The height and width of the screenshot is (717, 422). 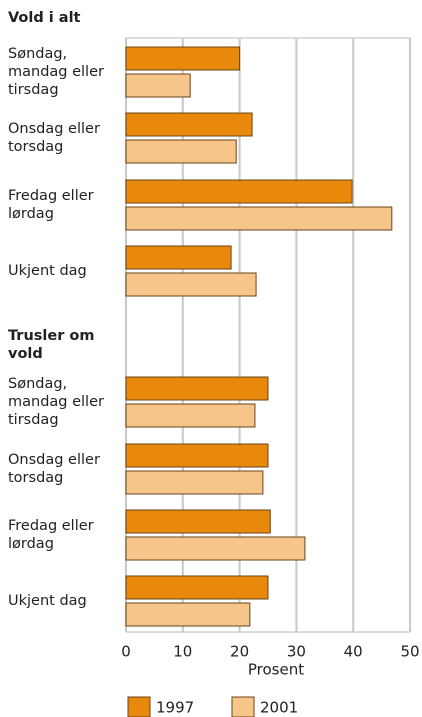 I want to click on x-tick-label: 40, so click(x=353, y=652).